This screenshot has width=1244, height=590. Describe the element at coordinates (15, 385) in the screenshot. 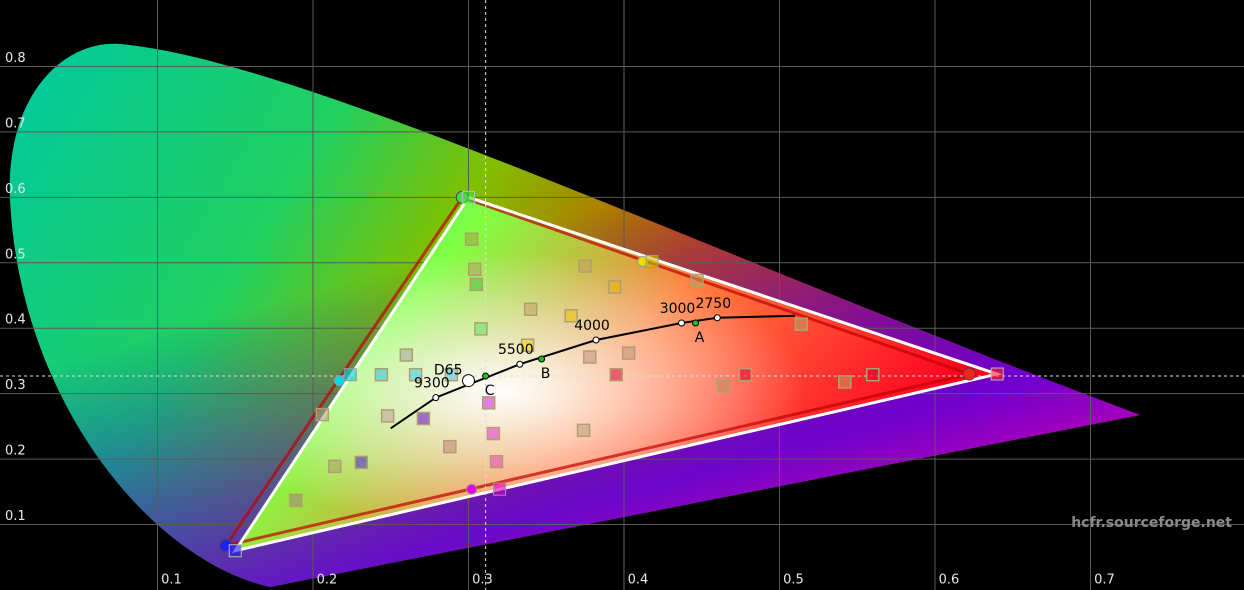

I see `y-tick-label: 0.3` at that location.